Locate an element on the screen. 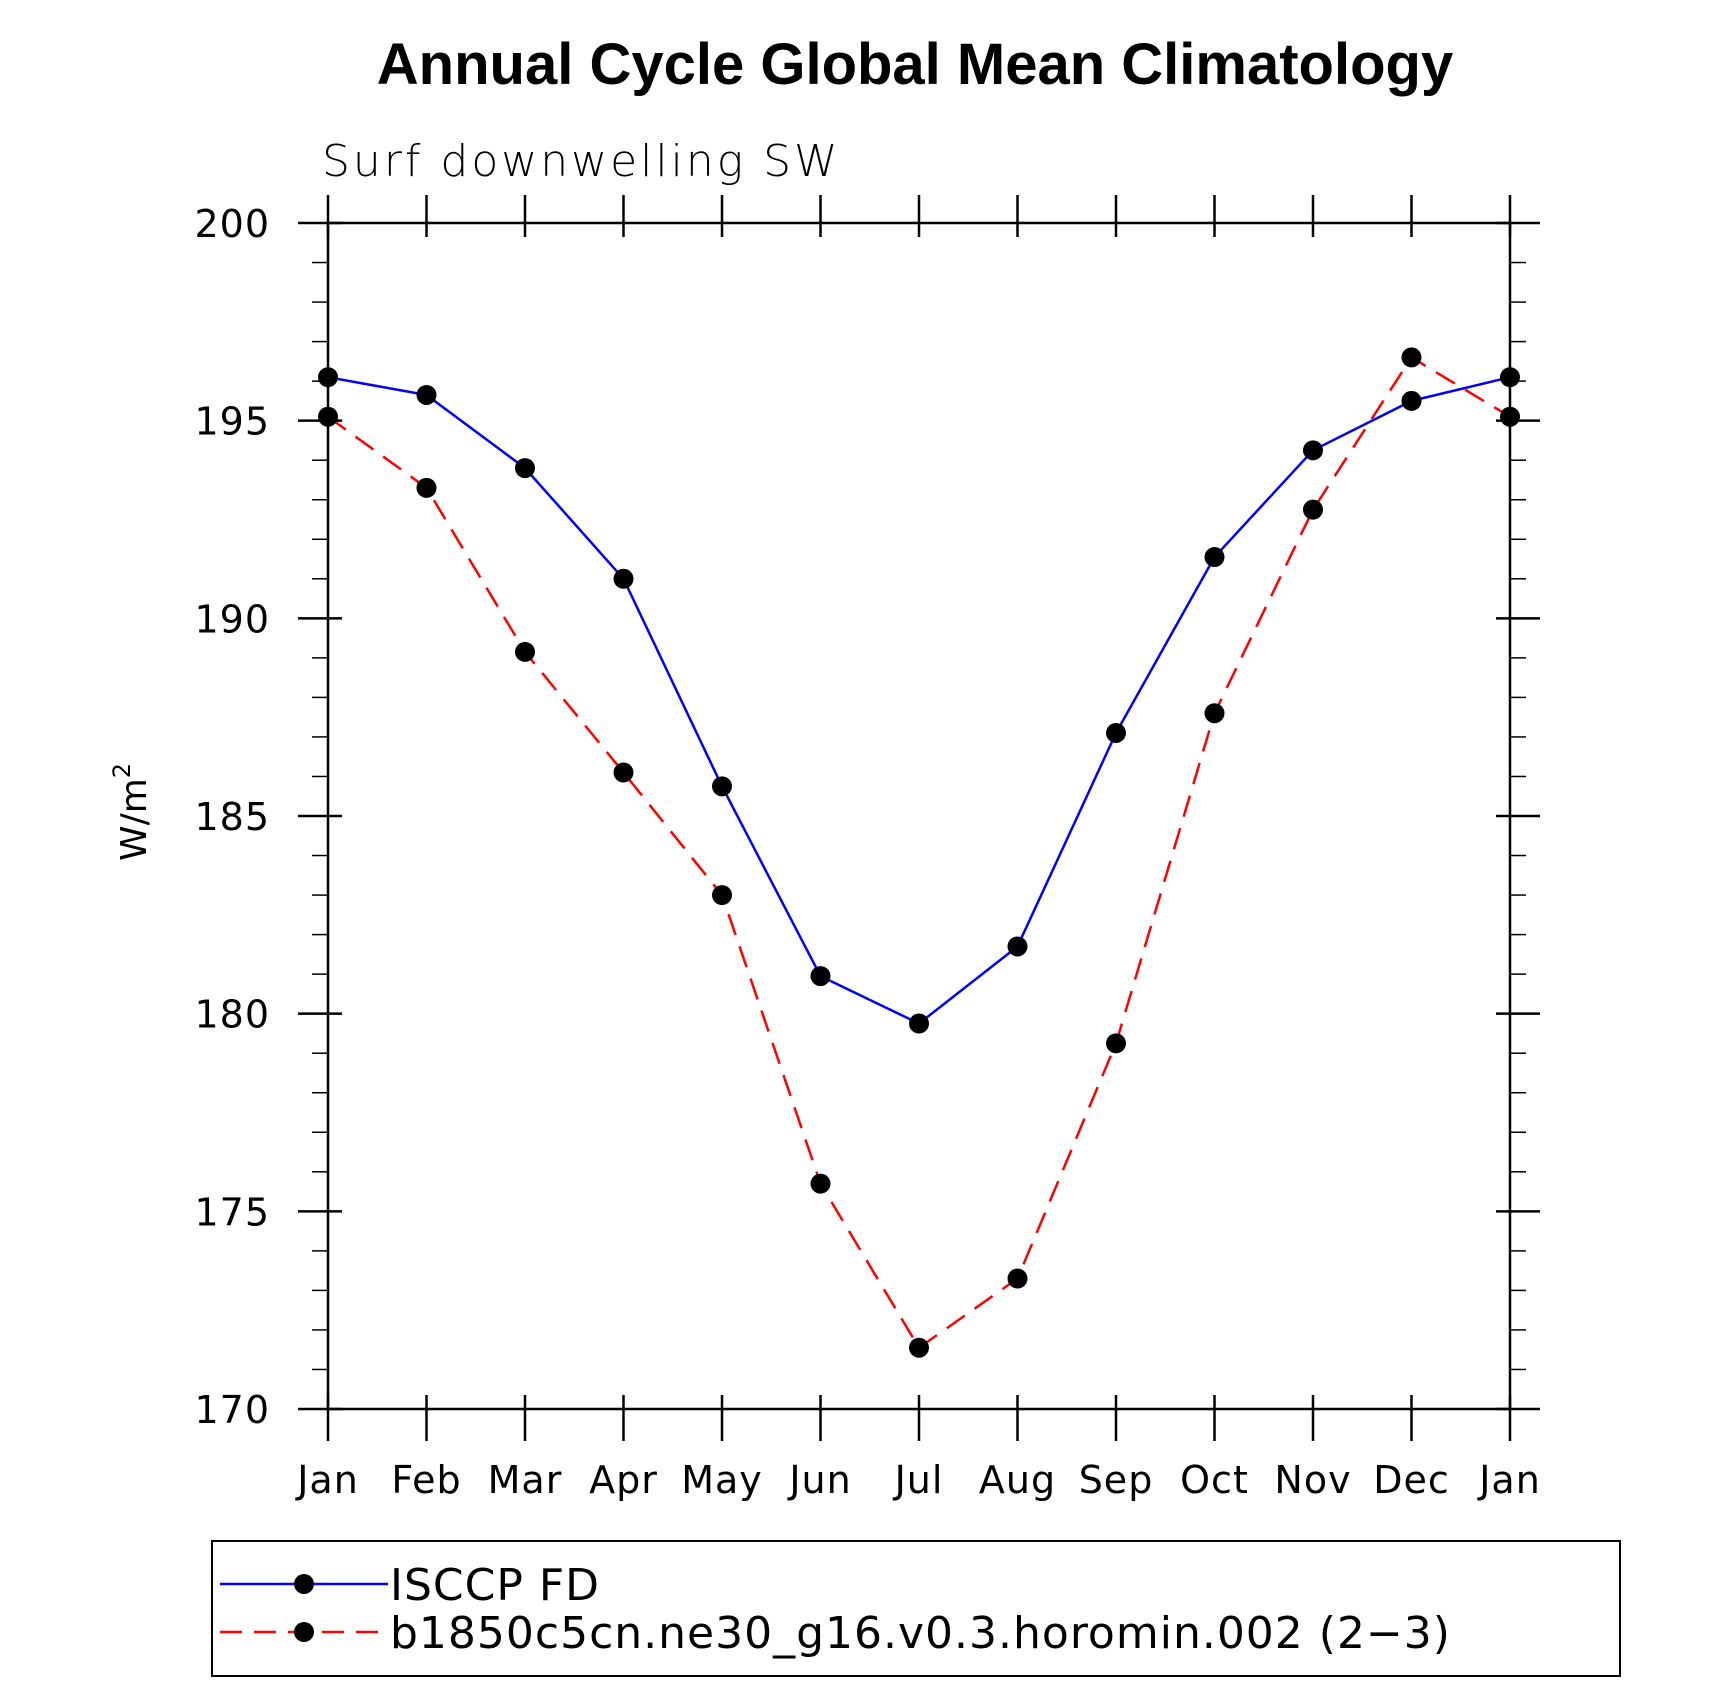 This screenshot has width=1710, height=1686. x-tick-label: May is located at coordinates (722, 1480).